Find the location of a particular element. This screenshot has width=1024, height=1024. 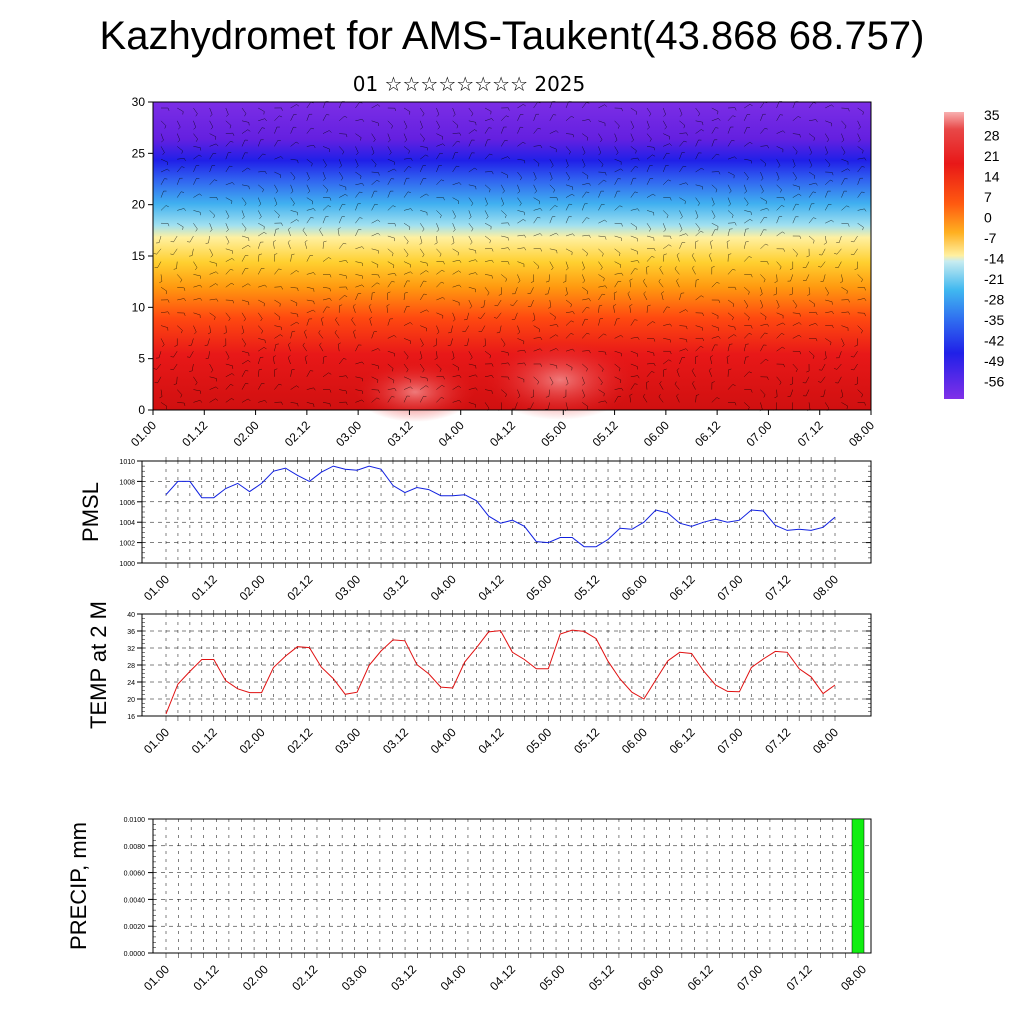

xtick-label: 04.12 is located at coordinates (502, 977).